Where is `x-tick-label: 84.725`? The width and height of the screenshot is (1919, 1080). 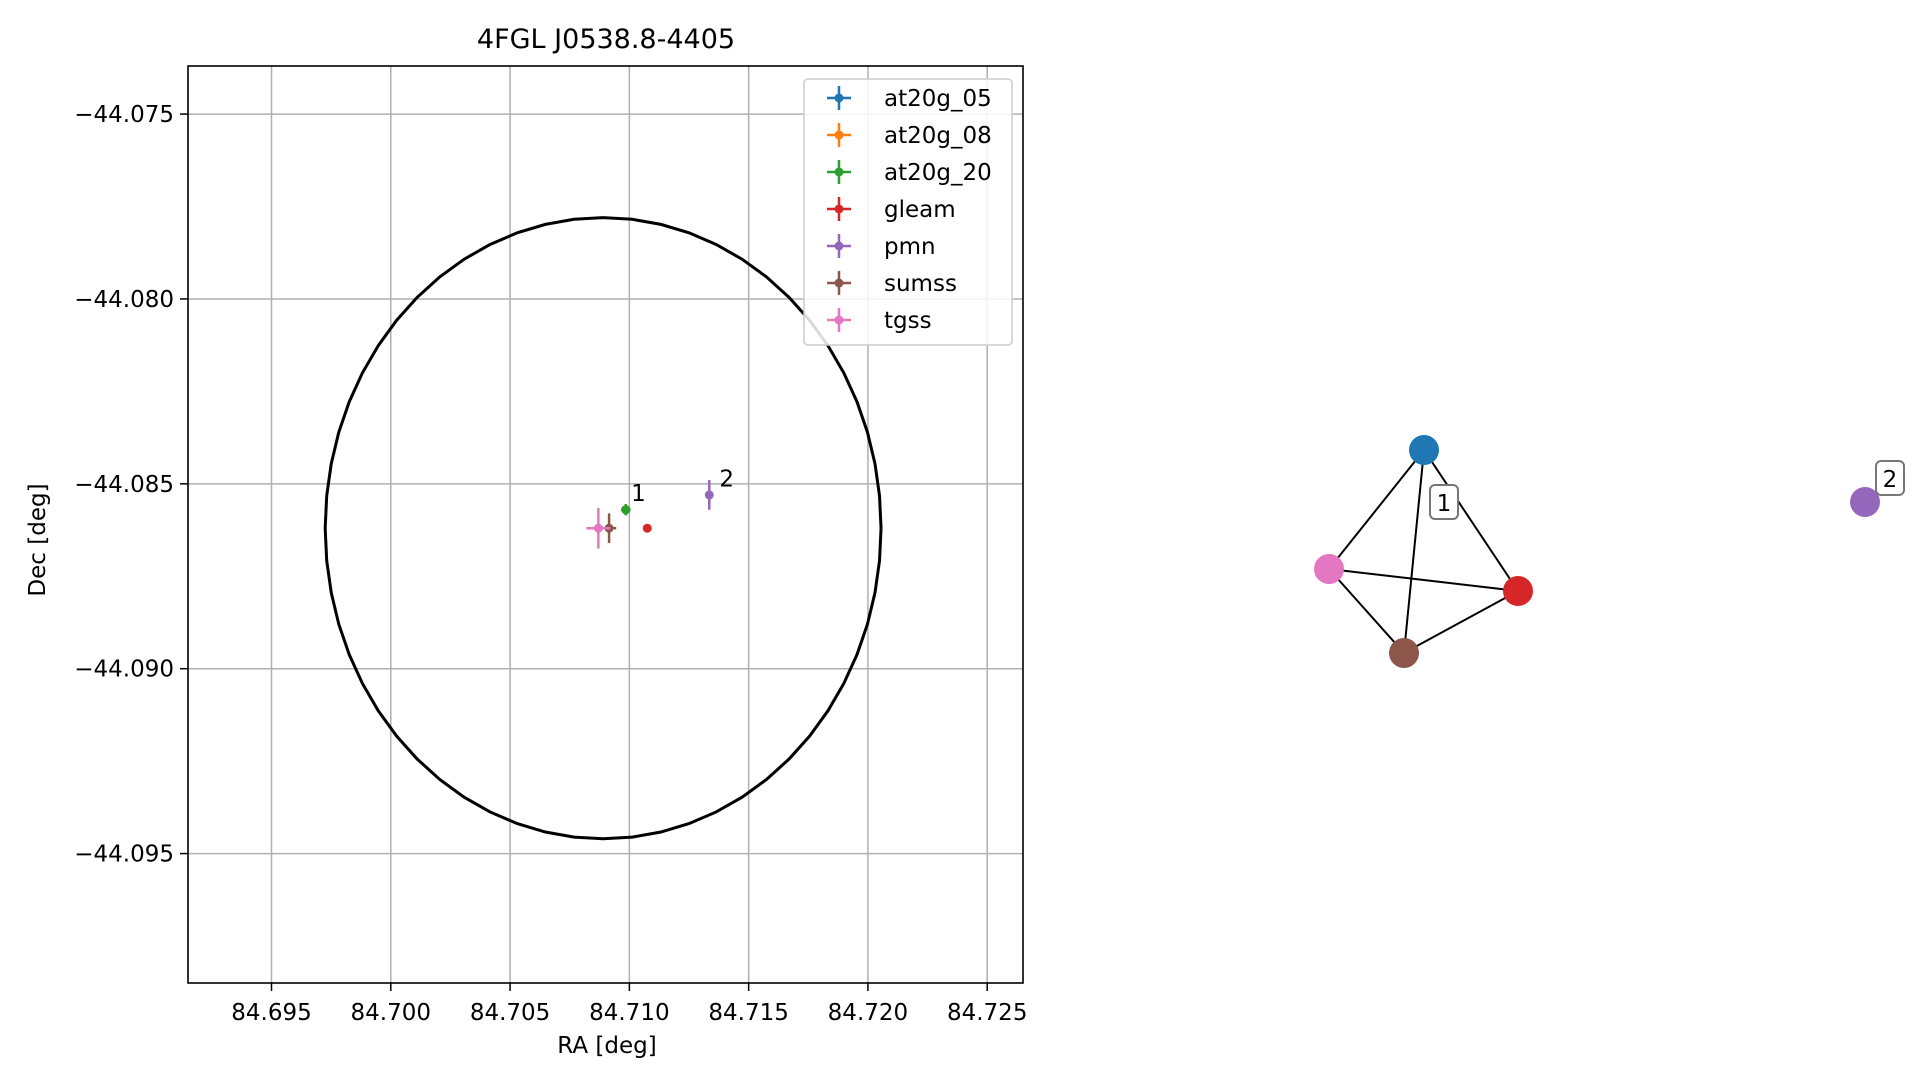
x-tick-label: 84.725 is located at coordinates (987, 1013).